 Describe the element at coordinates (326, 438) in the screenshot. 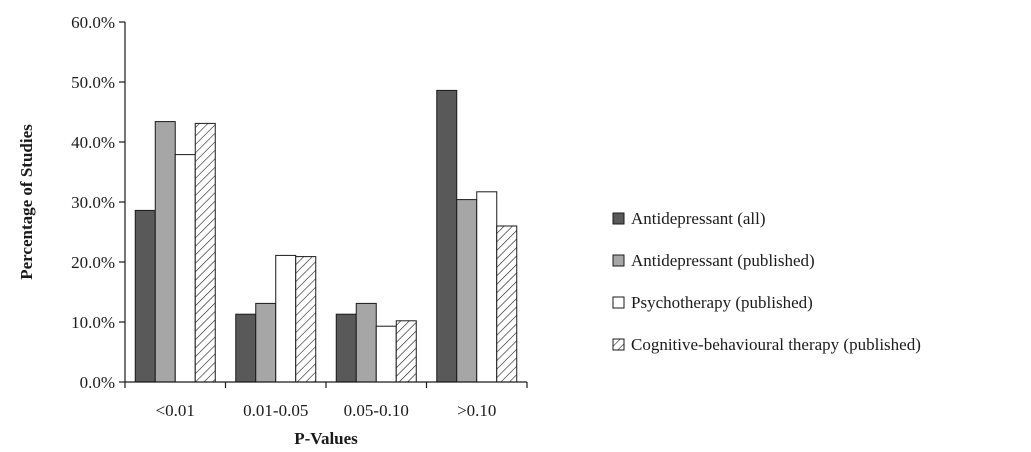

I see `x-axis-title: P-Values` at that location.